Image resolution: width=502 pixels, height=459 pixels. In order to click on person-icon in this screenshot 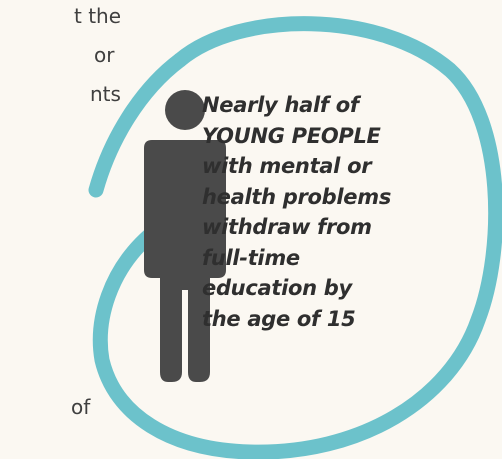, I will do `click(185, 236)`.